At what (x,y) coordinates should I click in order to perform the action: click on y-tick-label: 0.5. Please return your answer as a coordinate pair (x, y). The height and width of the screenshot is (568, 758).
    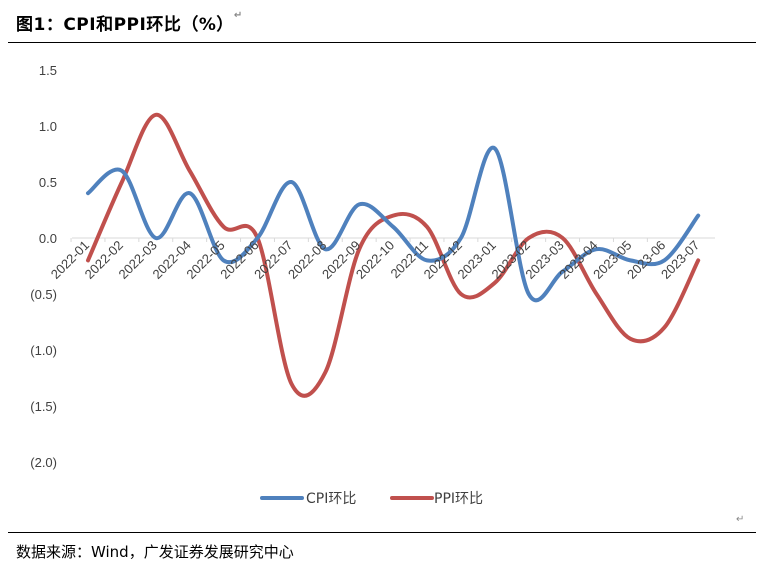
    Looking at the image, I should click on (48, 182).